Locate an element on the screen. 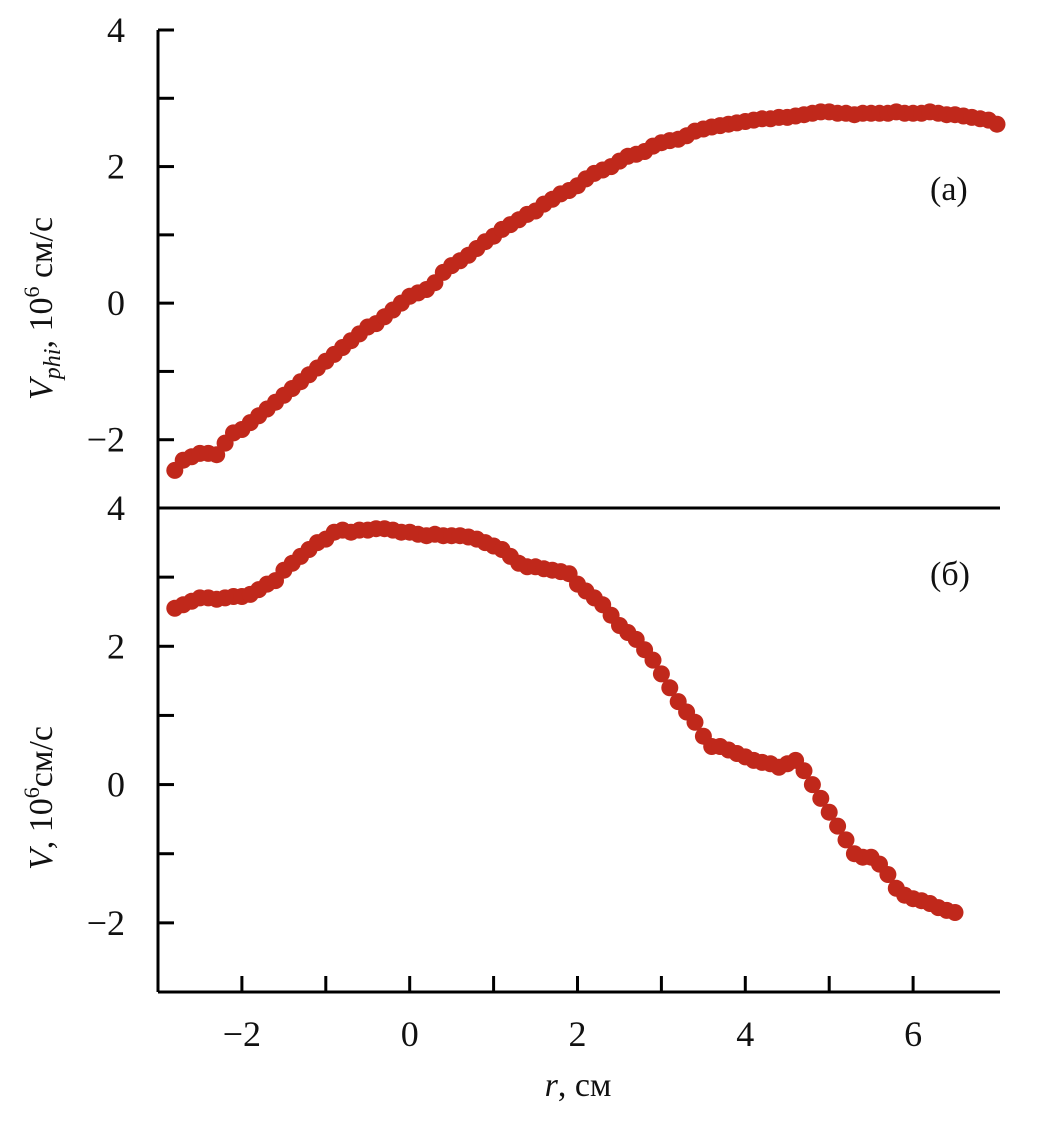  panel-b-label: (б) is located at coordinates (950, 574).